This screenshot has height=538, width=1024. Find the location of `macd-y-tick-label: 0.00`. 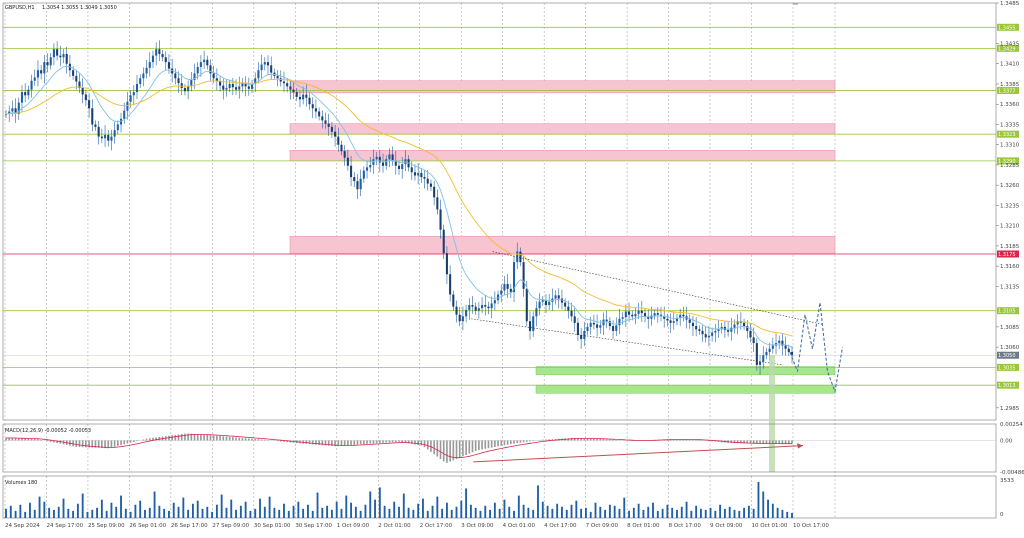

macd-y-tick-label: 0.00 is located at coordinates (1006, 441).